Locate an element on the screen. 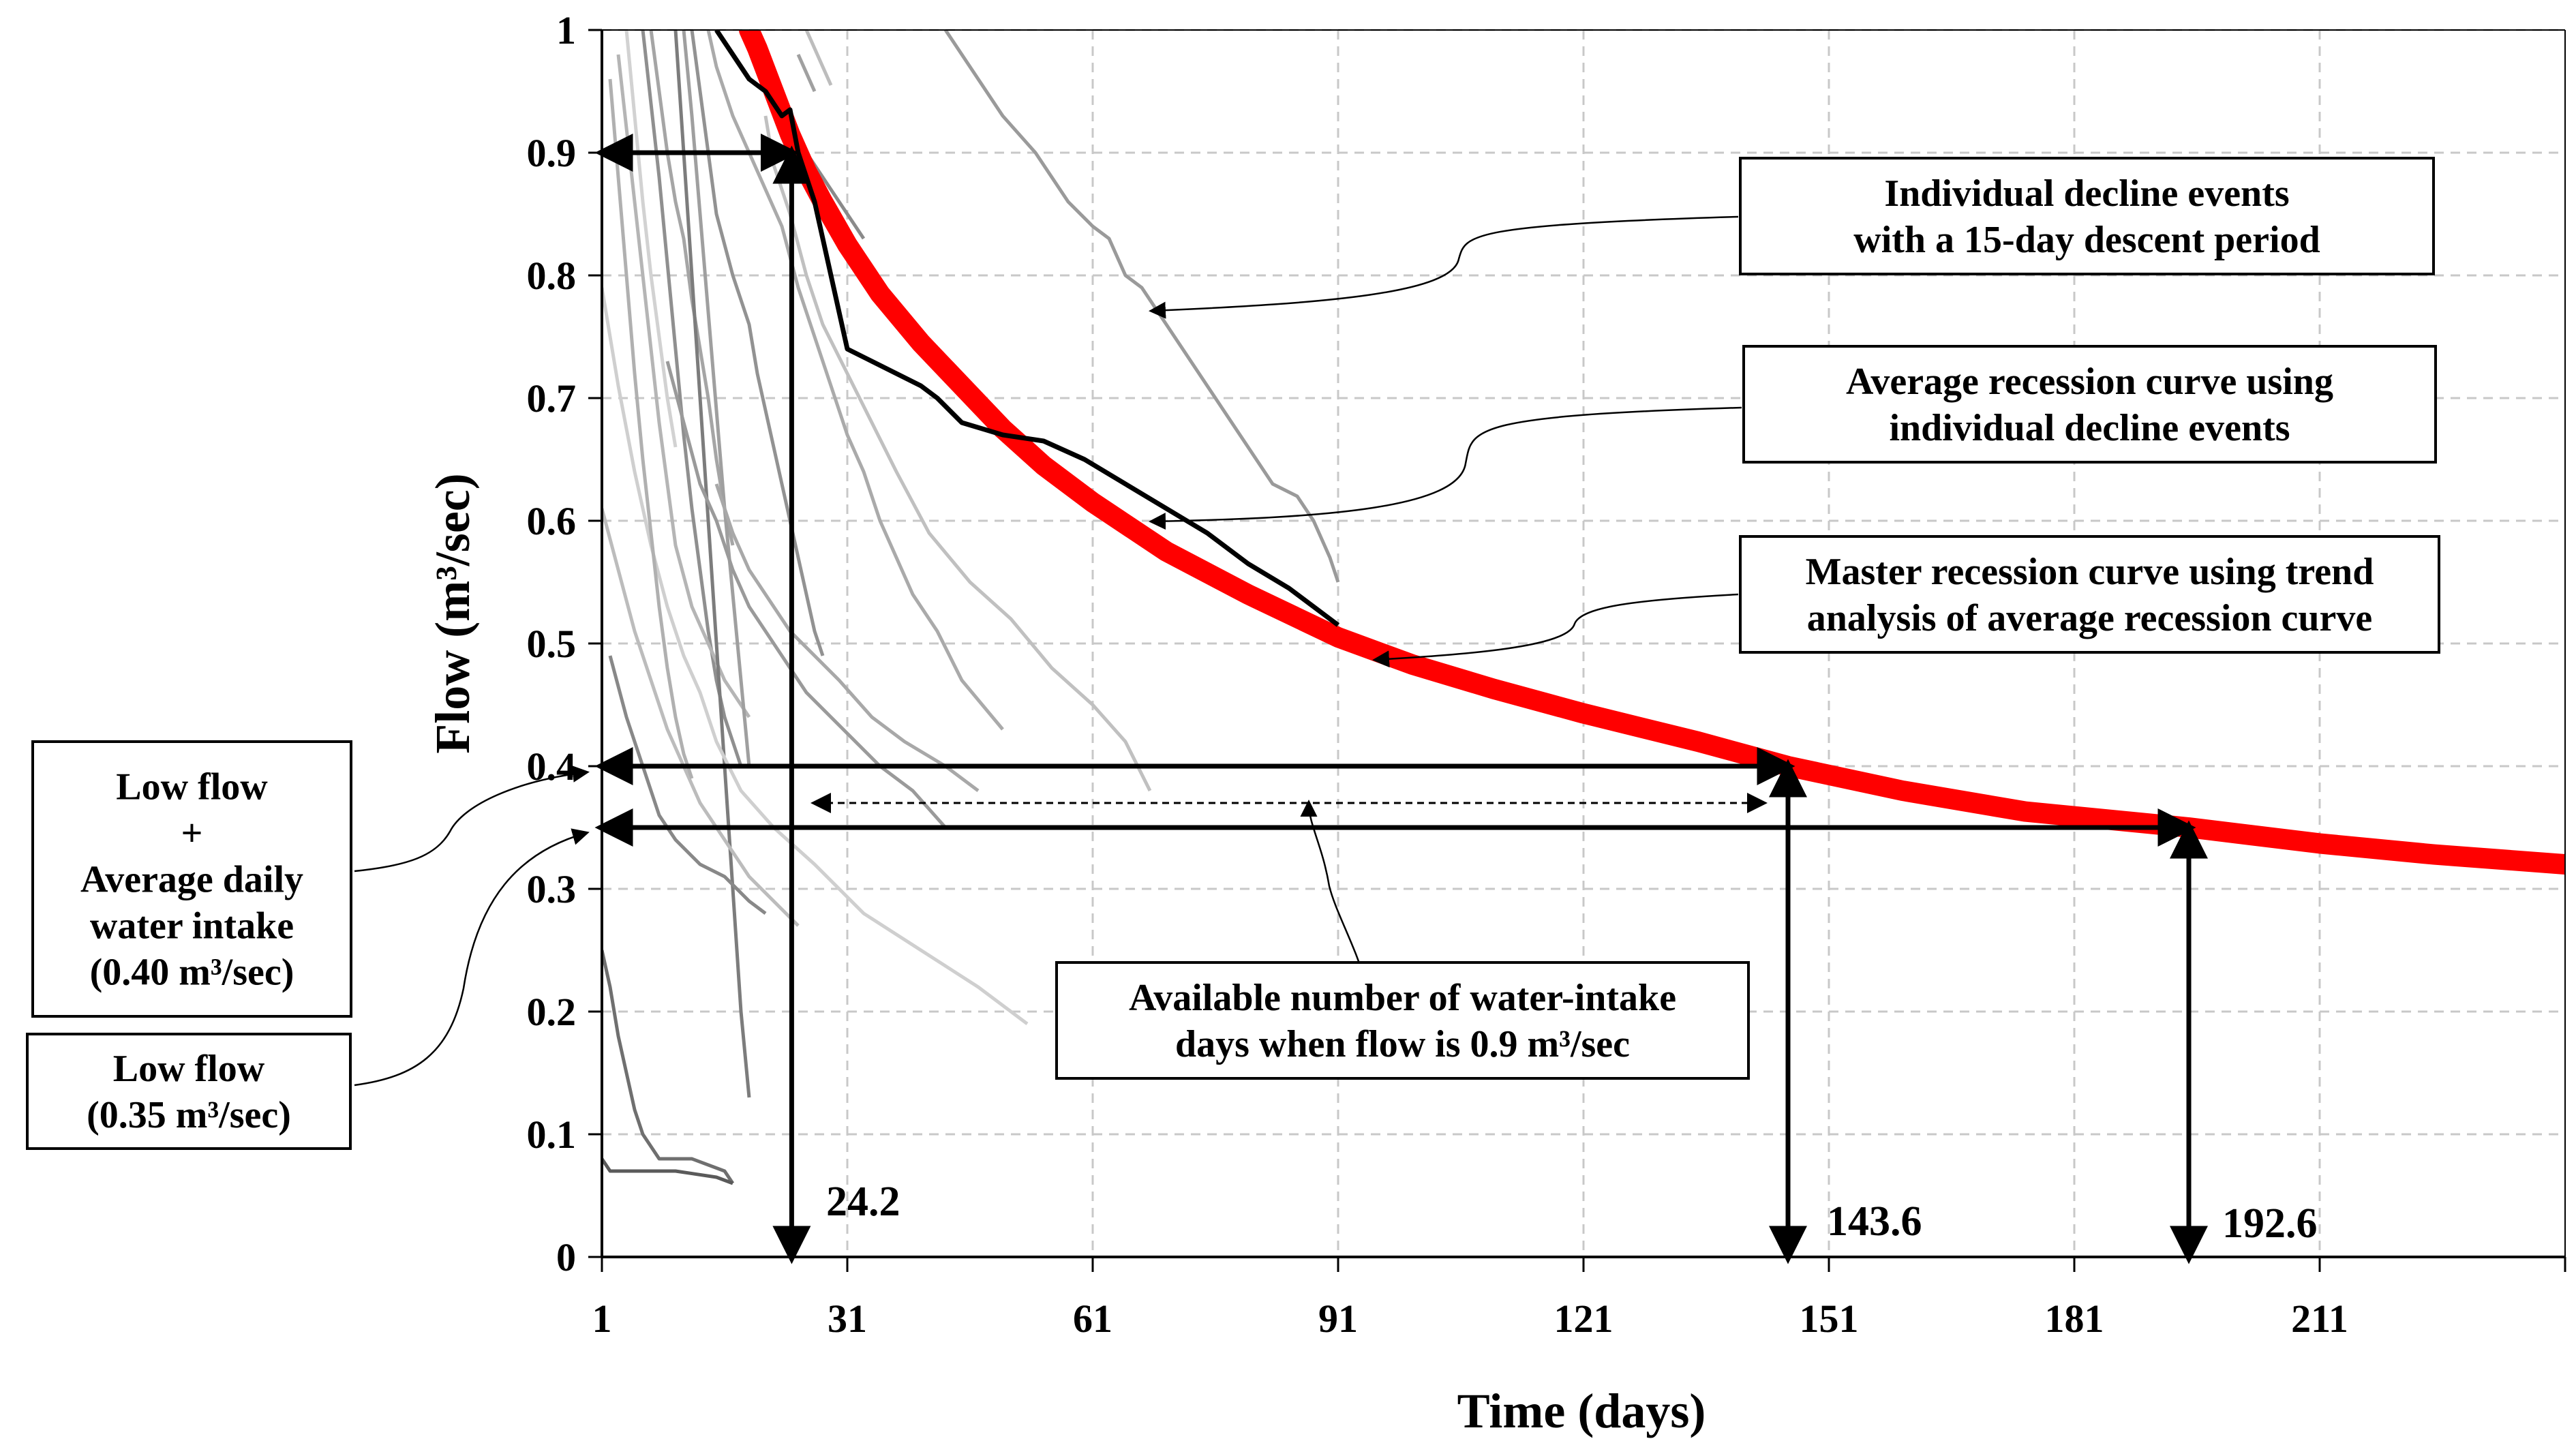  value-label-24-2: 24.2 is located at coordinates (863, 1202).